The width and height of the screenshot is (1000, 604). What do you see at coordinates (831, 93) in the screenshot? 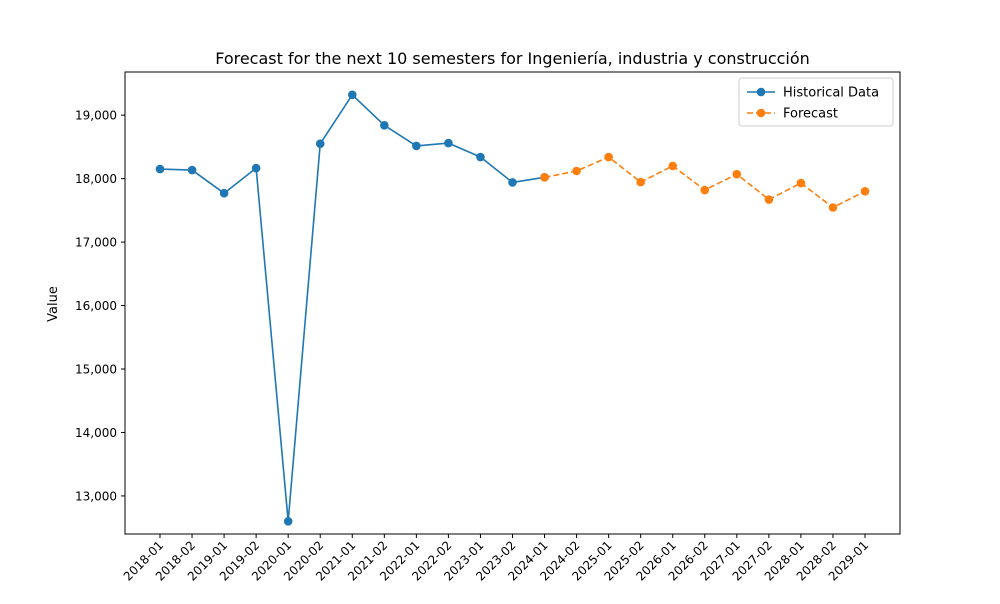
I see `legend-label: Historical Data` at bounding box center [831, 93].